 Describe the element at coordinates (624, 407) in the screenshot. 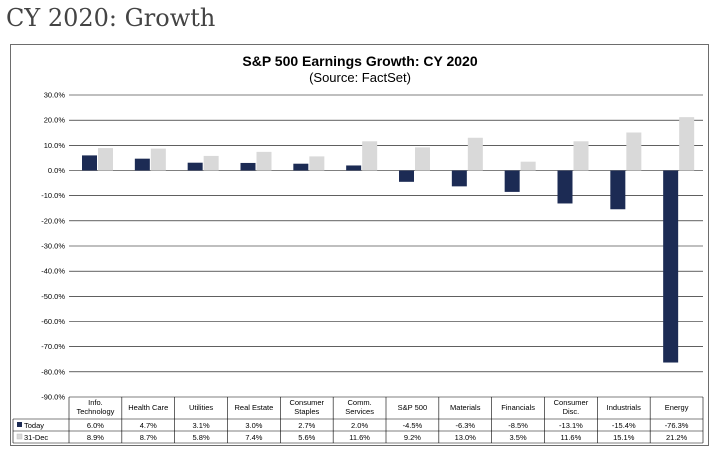

I see `category-label: Industrials` at that location.